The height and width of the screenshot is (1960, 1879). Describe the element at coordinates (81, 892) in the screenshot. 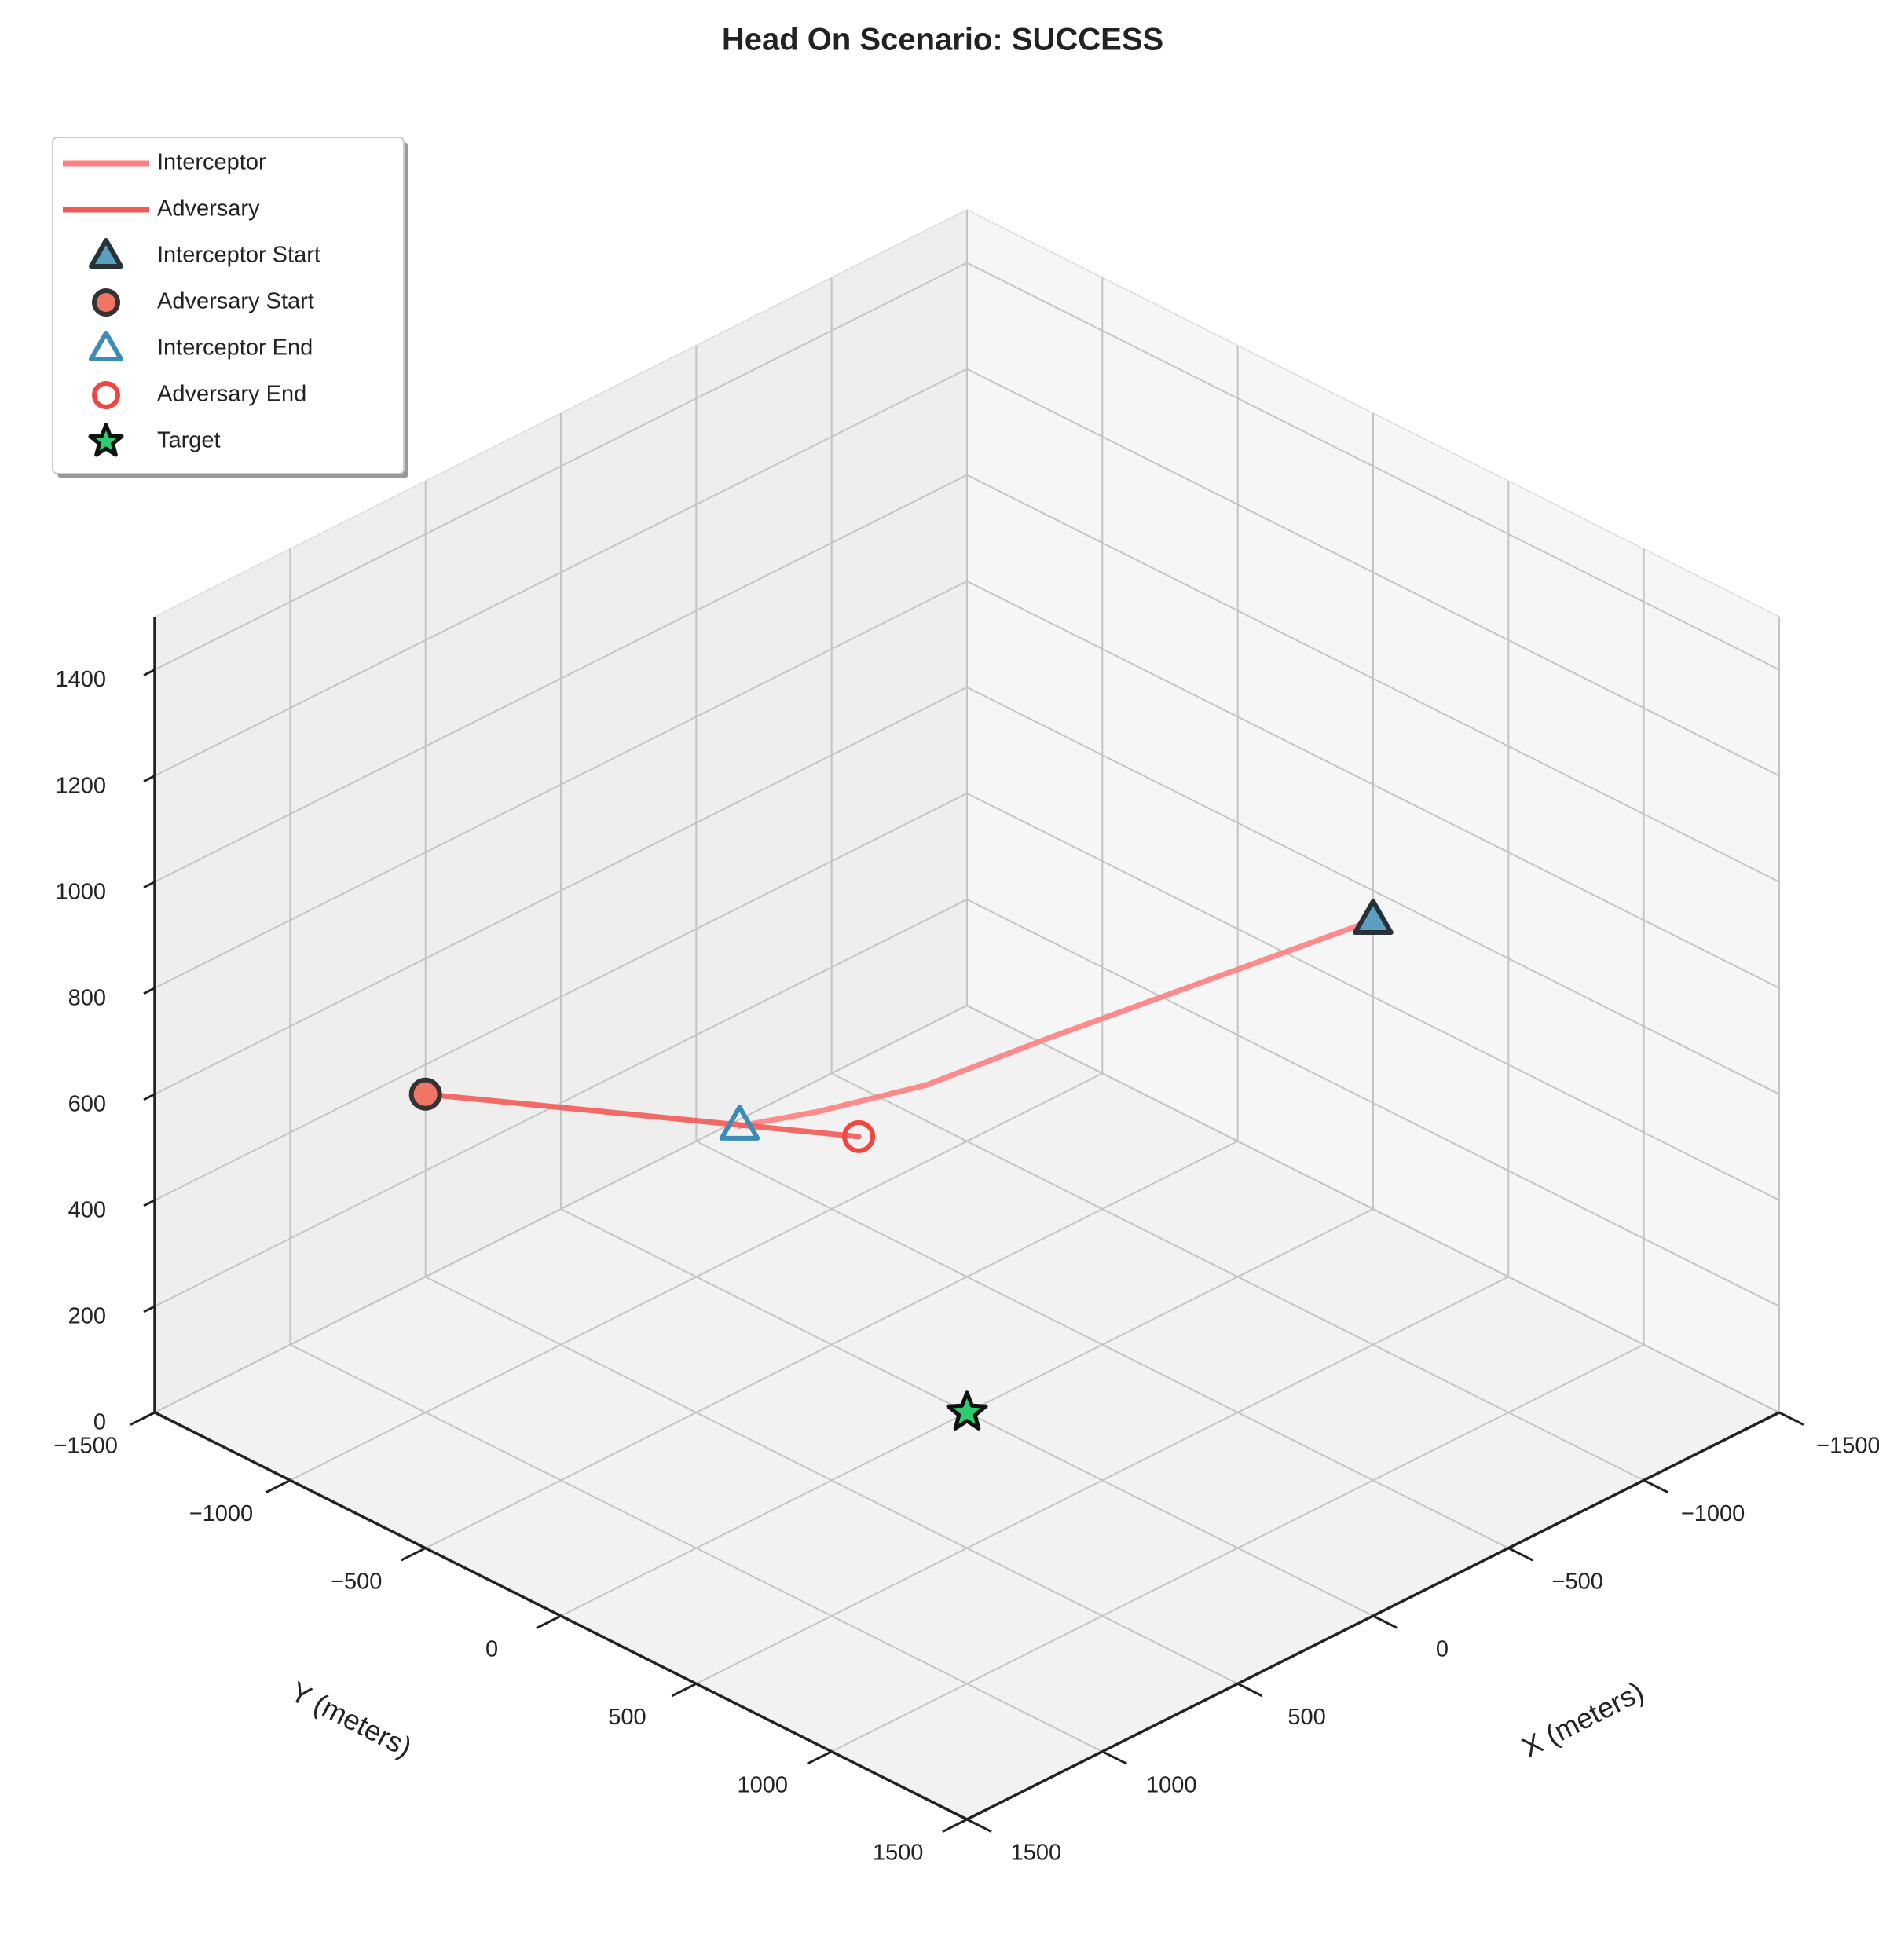

I see `z-tick-label: 1000` at that location.